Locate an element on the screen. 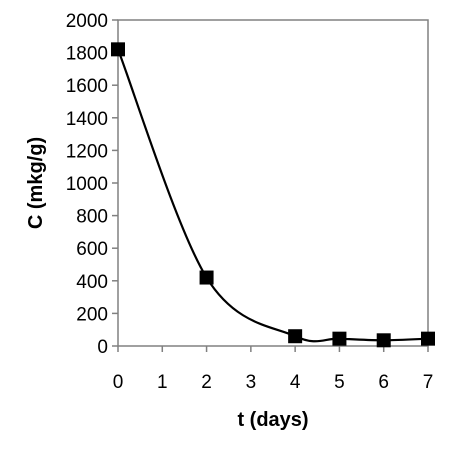 This screenshot has height=451, width=474. x-tick-label: 5 is located at coordinates (339, 382).